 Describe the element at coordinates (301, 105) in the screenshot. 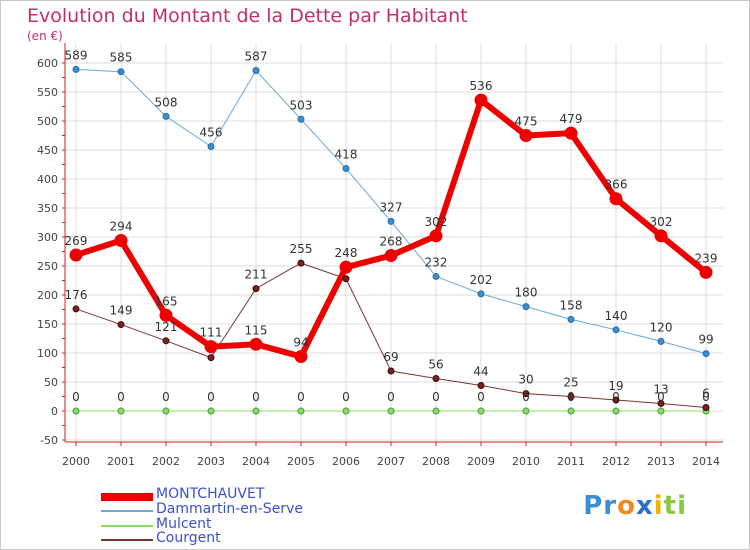

I see `data-label: 503` at that location.